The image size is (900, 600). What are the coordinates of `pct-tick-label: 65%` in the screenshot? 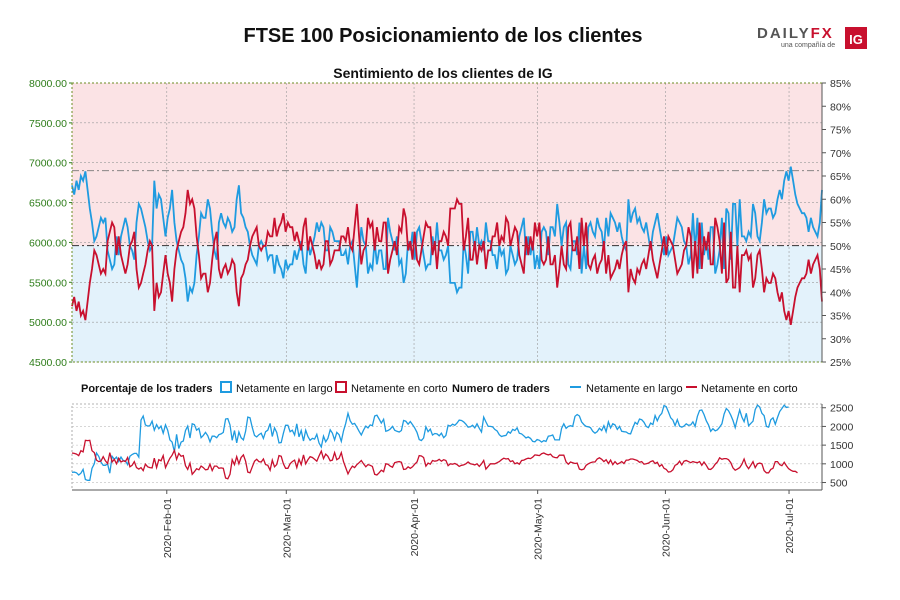 It's located at (840, 177).